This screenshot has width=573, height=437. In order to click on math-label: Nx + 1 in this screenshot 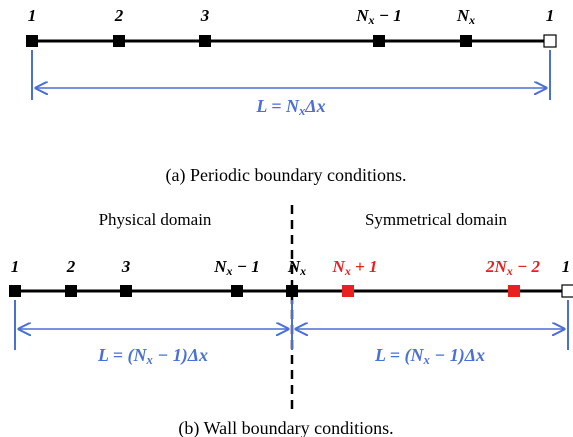, I will do `click(355, 267)`.